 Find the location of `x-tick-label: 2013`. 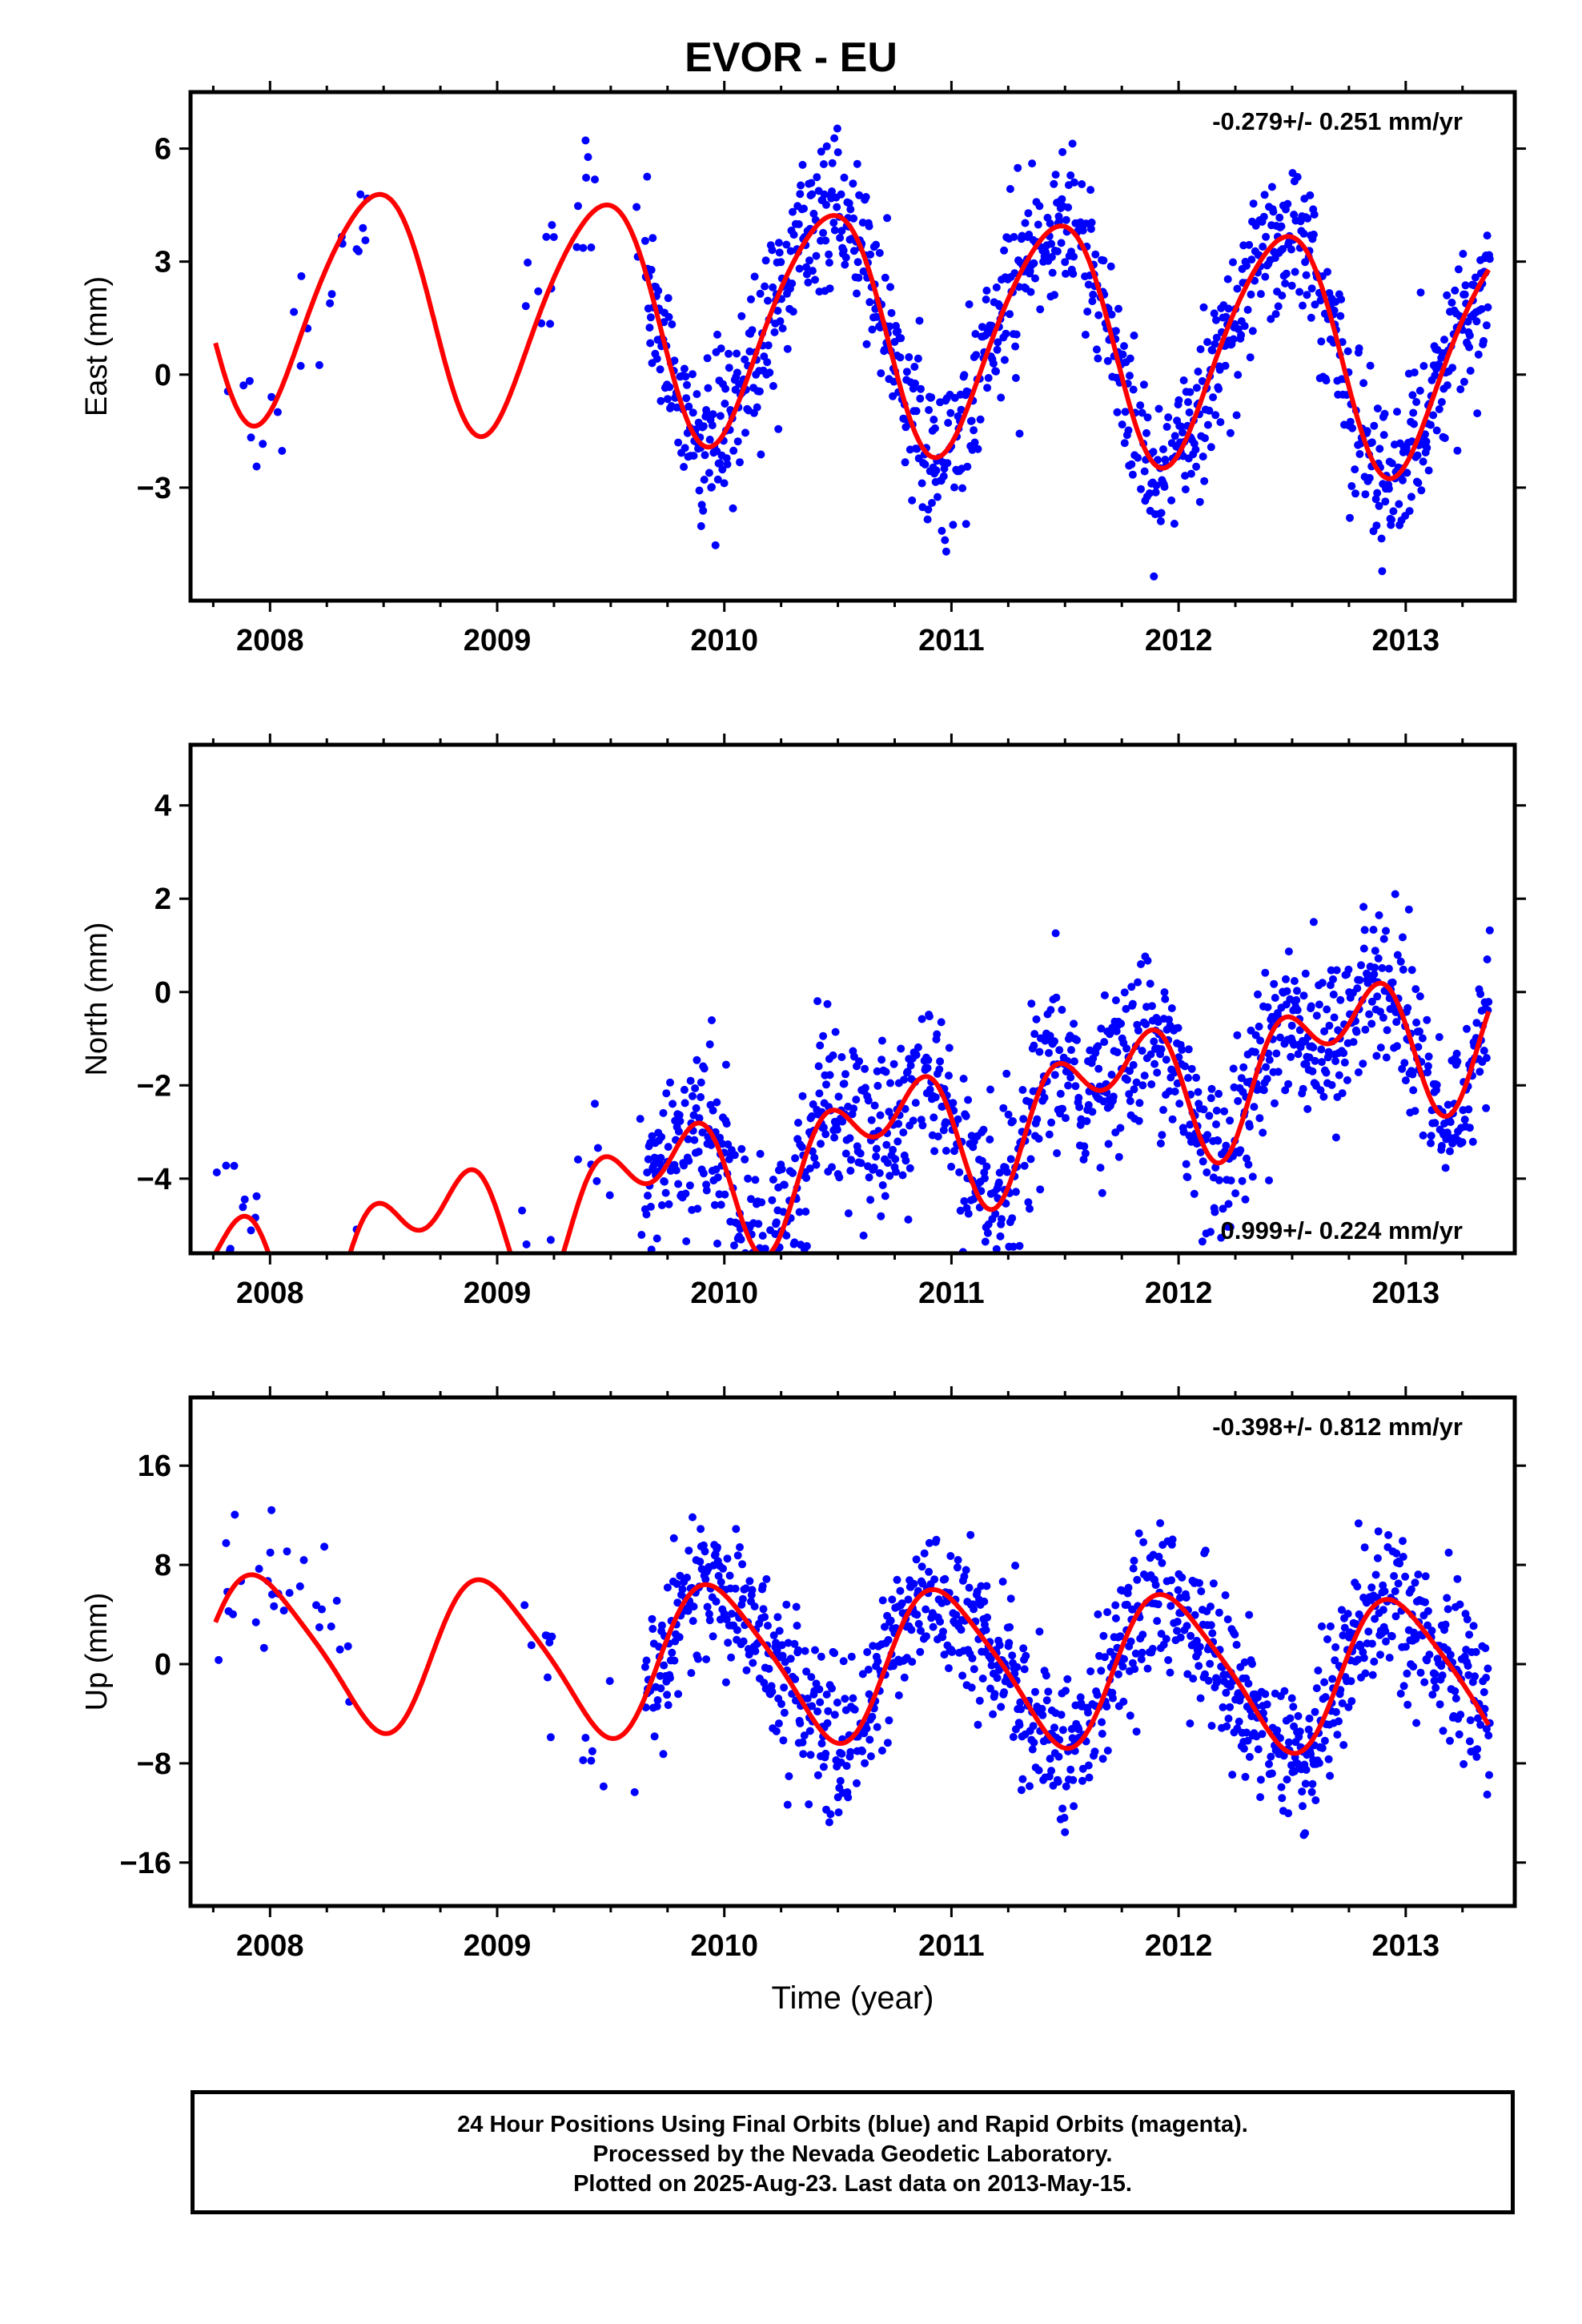

x-tick-label: 2013 is located at coordinates (1406, 1946).